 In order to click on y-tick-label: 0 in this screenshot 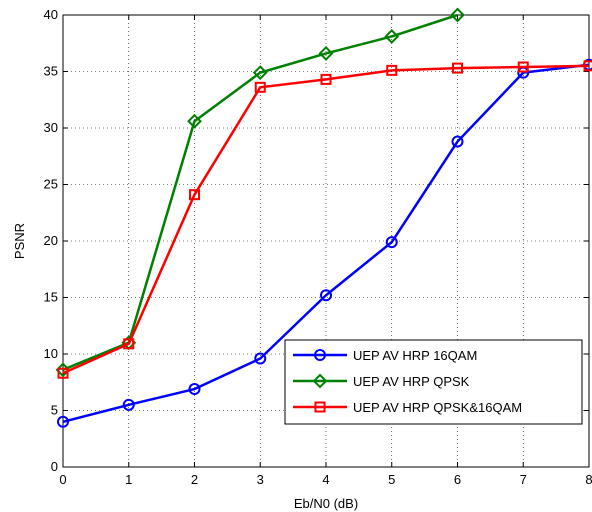, I will do `click(54, 466)`.